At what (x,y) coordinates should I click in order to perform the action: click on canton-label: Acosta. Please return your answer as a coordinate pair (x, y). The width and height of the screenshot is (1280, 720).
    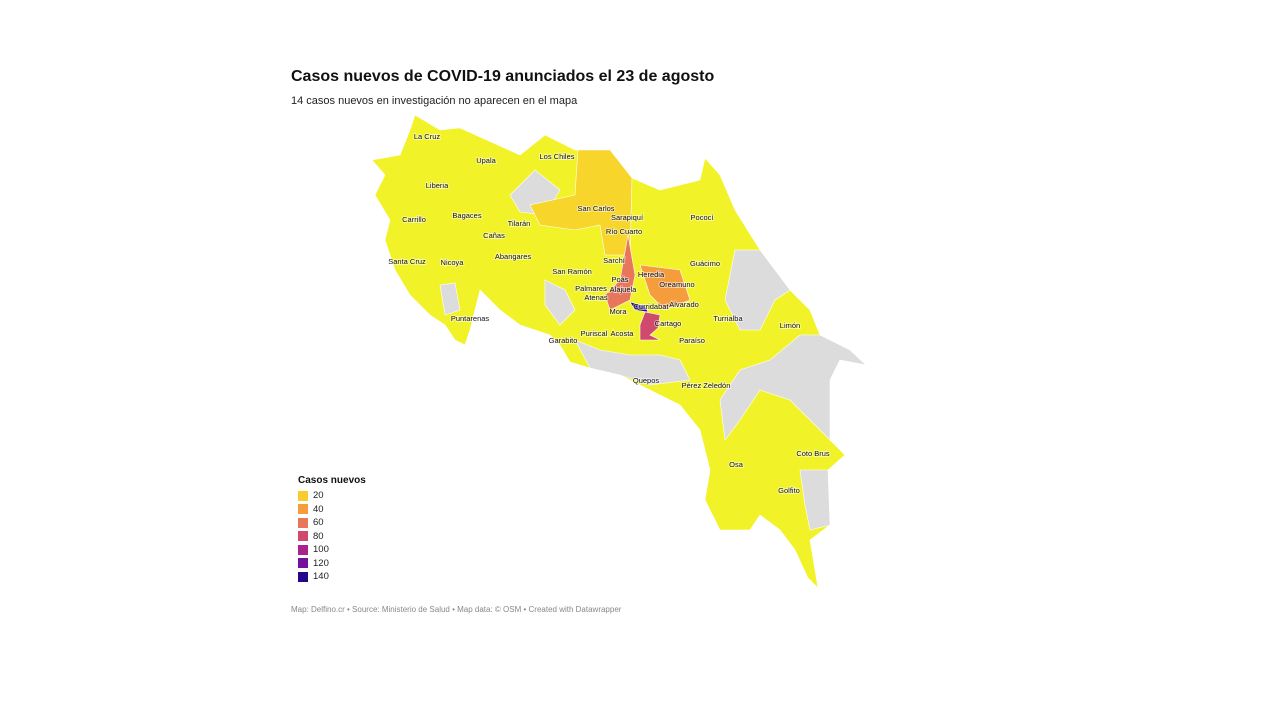
    Looking at the image, I should click on (623, 333).